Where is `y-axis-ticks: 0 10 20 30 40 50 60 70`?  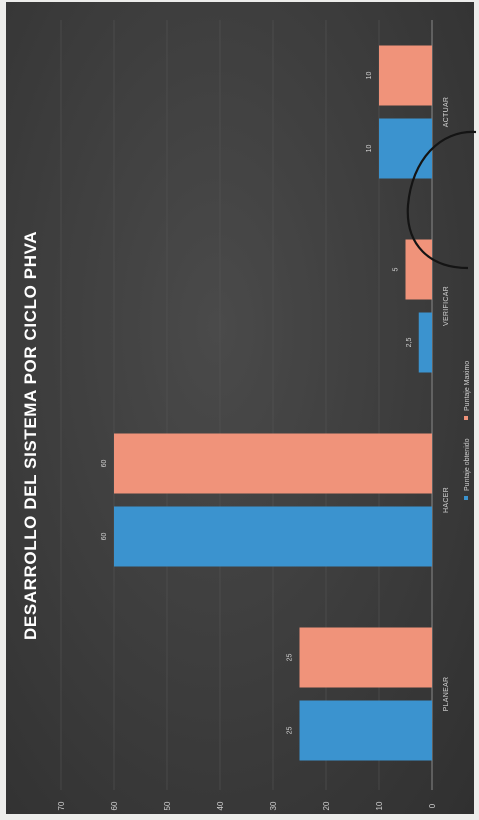
y-axis-ticks: 0 10 20 30 40 50 60 70 is located at coordinates (247, 805).